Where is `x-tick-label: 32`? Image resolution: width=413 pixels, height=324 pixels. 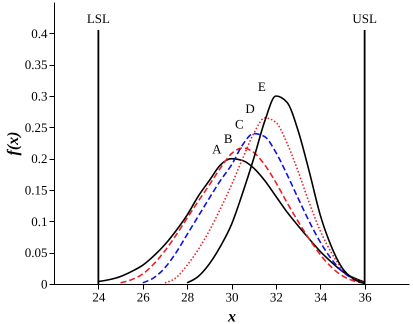 x-tick-label: 32 is located at coordinates (276, 297).